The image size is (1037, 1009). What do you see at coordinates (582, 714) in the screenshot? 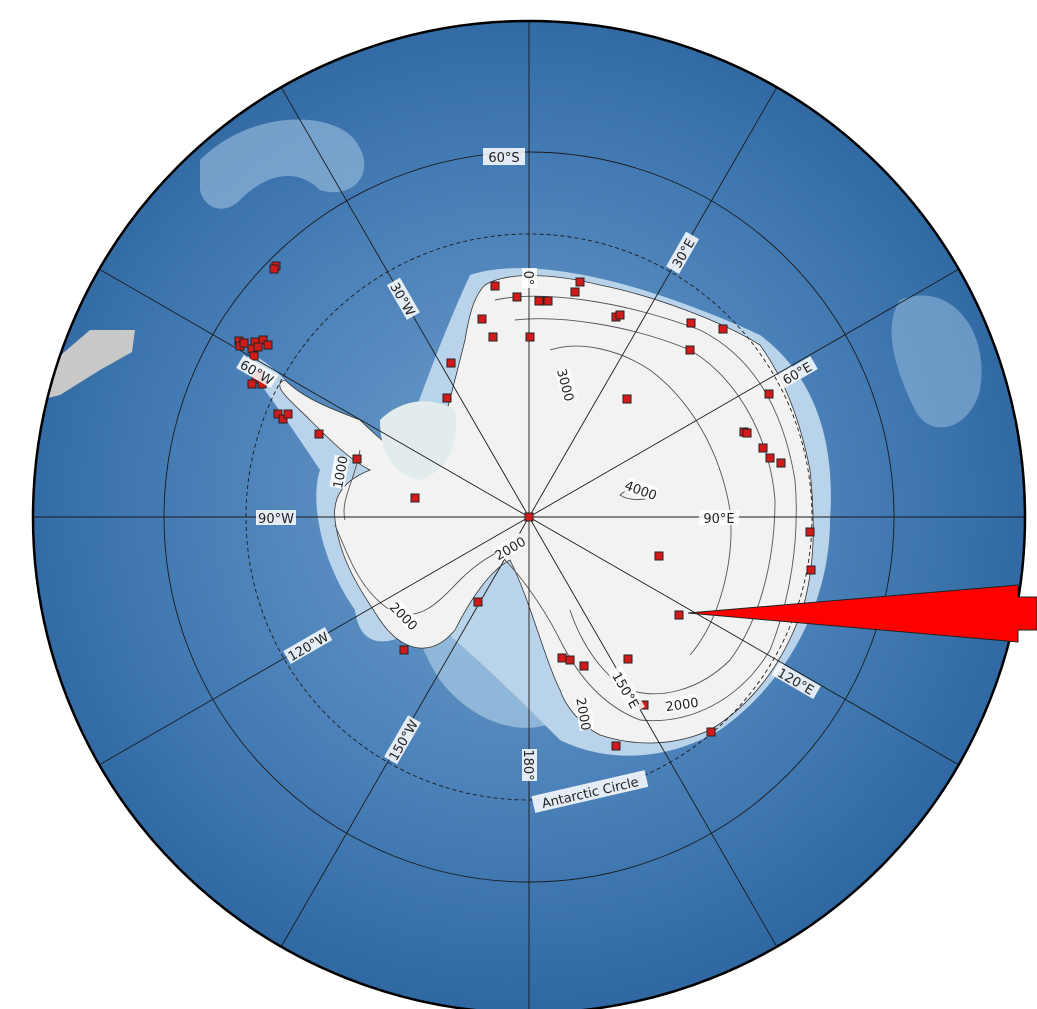
I see `contour-label-2000-south: 2000` at bounding box center [582, 714].